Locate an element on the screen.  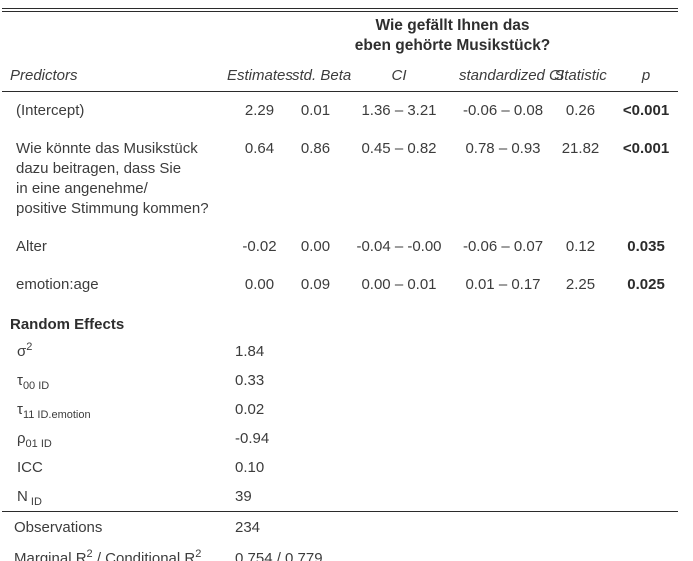
estimate-value: 0.64 is located at coordinates (259, 148).